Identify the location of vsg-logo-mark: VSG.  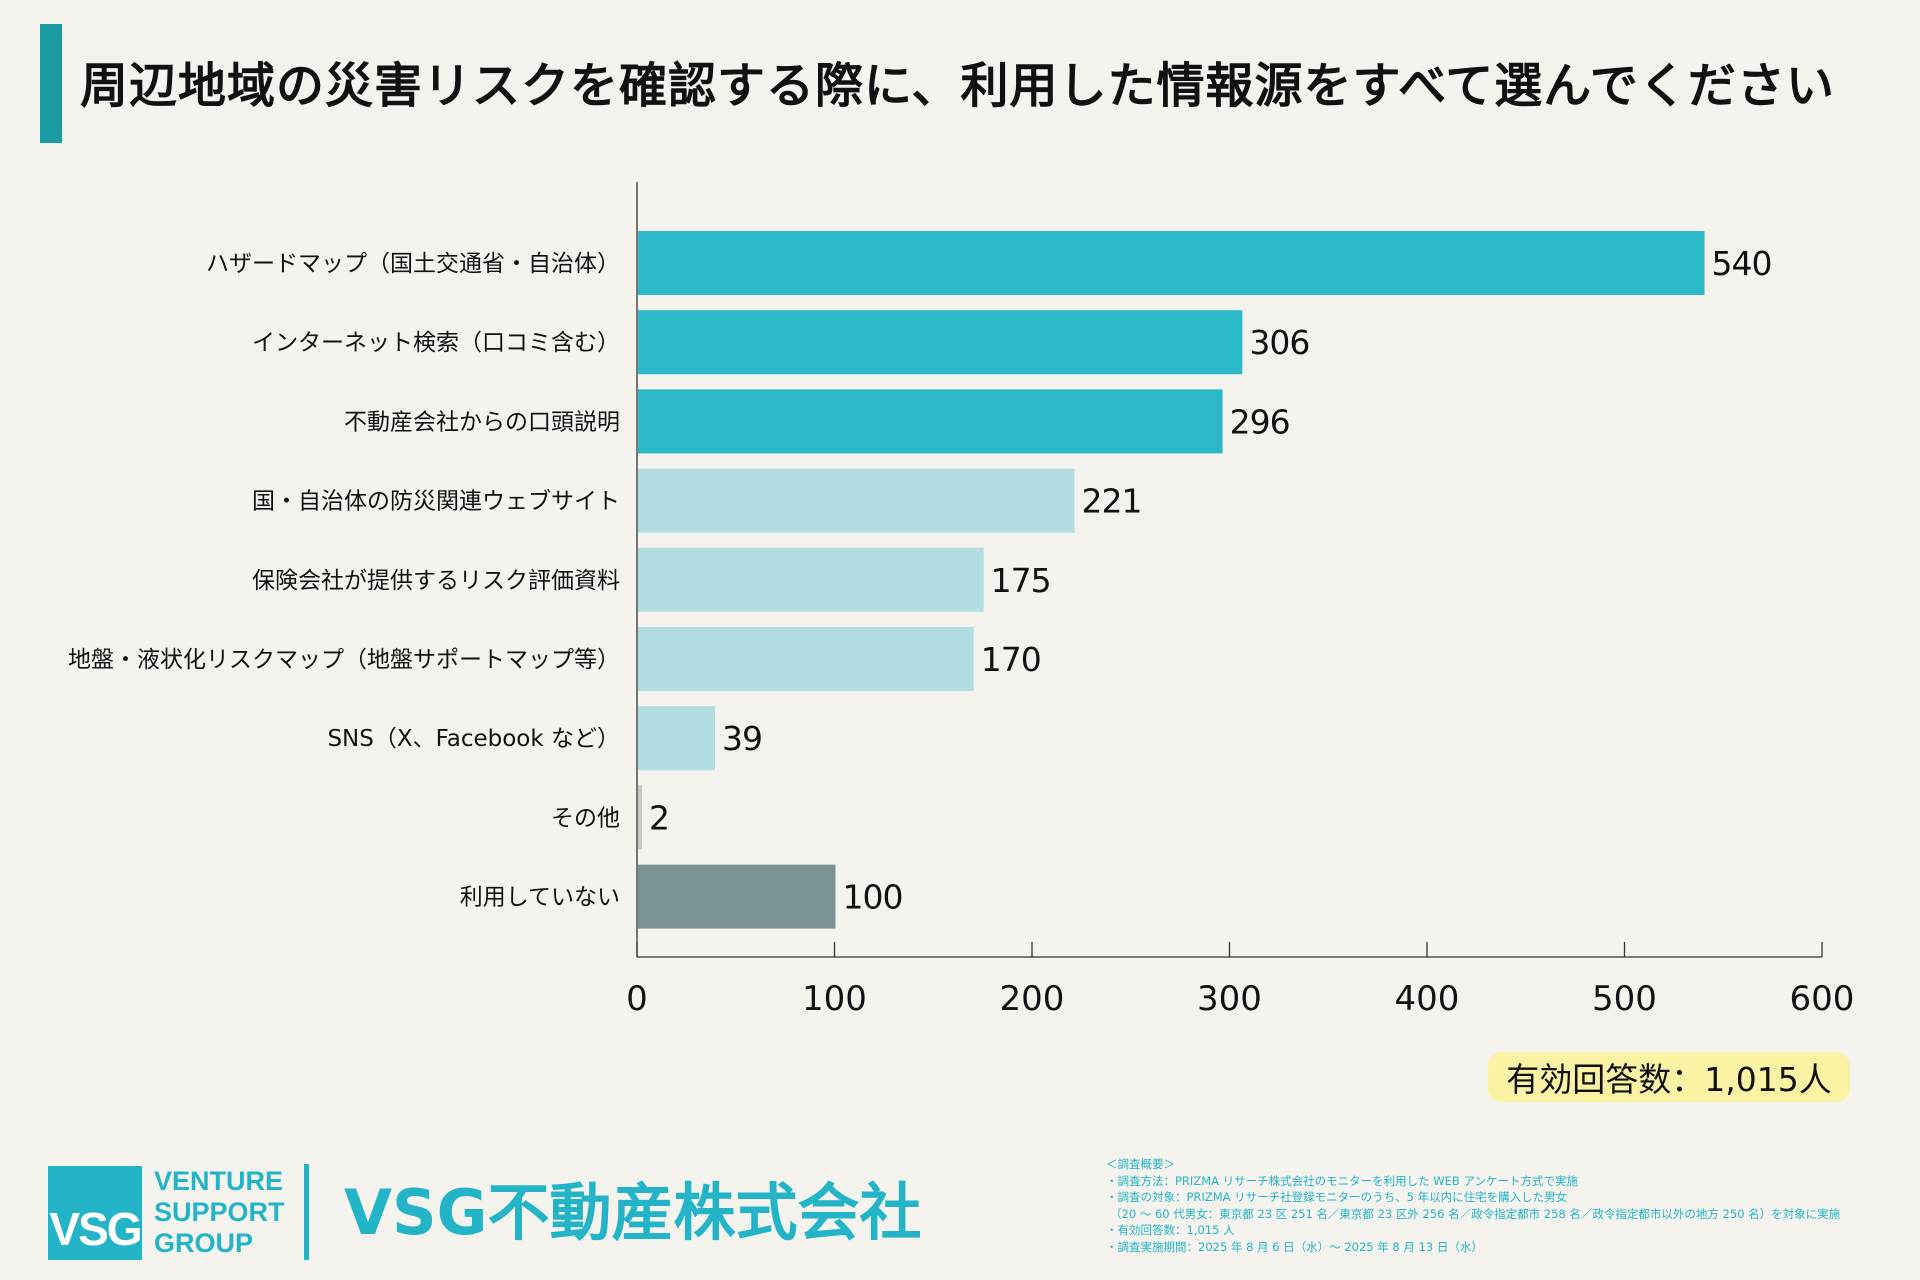
(95, 1213).